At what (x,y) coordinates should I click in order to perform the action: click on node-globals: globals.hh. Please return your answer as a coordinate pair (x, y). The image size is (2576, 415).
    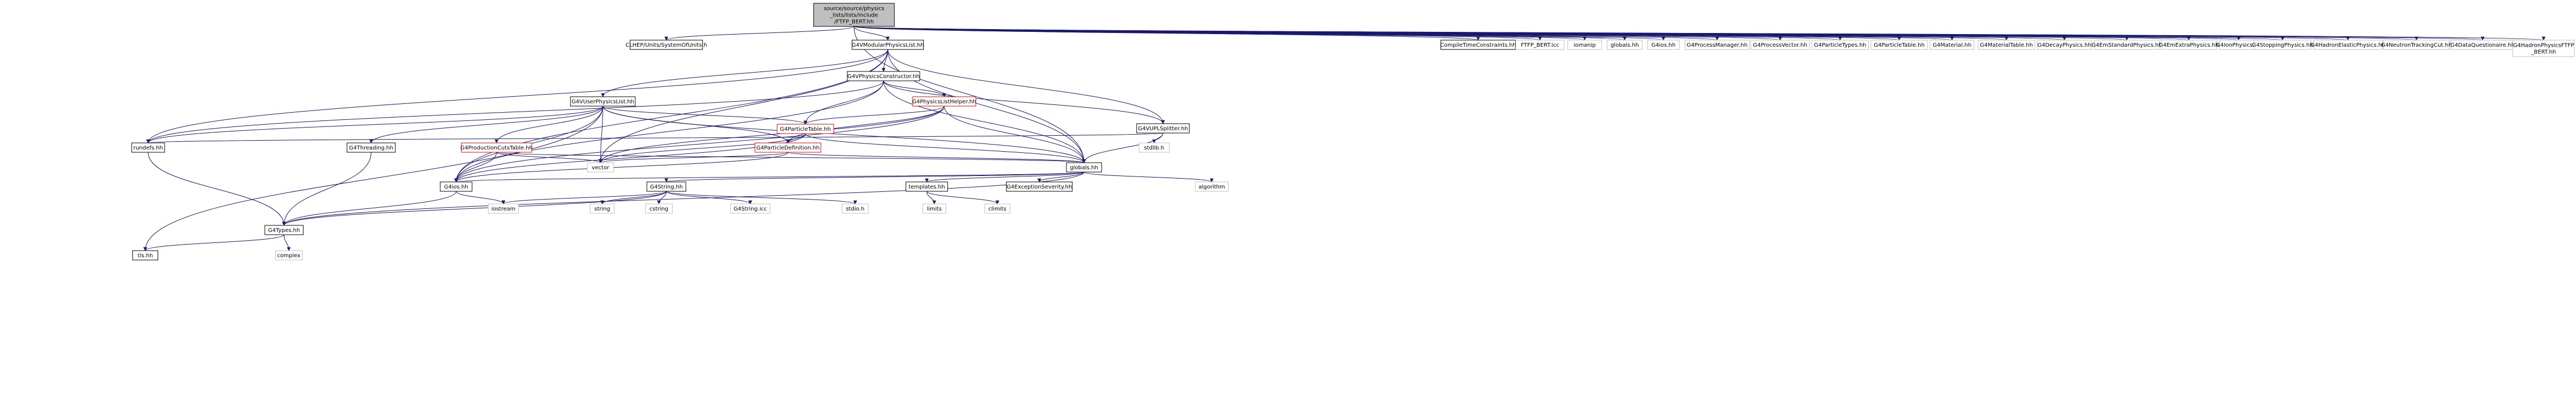
    Looking at the image, I should click on (1084, 167).